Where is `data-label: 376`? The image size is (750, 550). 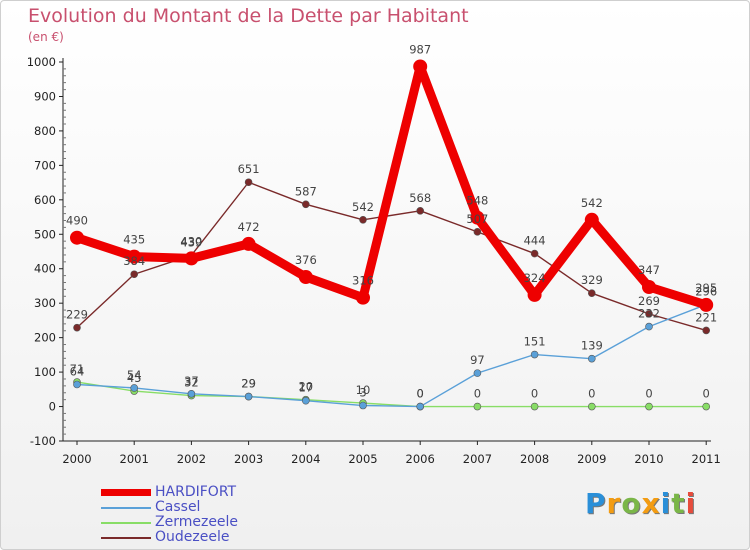
data-label: 376 is located at coordinates (306, 260).